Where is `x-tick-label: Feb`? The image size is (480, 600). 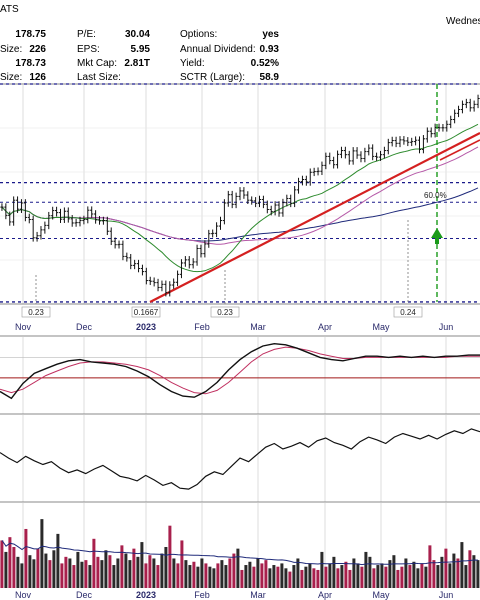 x-tick-label: Feb is located at coordinates (202, 595).